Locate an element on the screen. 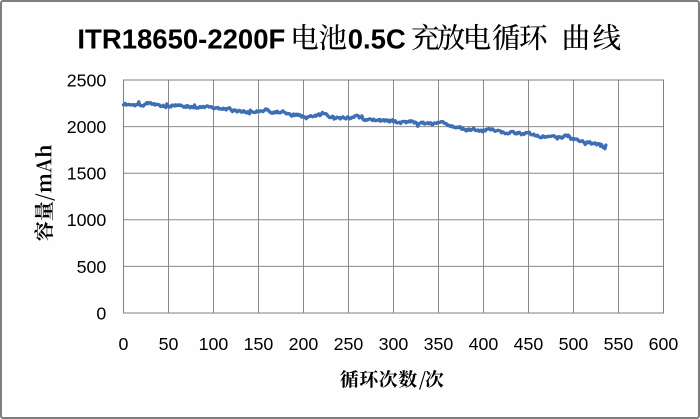 This screenshot has width=700, height=419. svg-text: 550 is located at coordinates (619, 344).